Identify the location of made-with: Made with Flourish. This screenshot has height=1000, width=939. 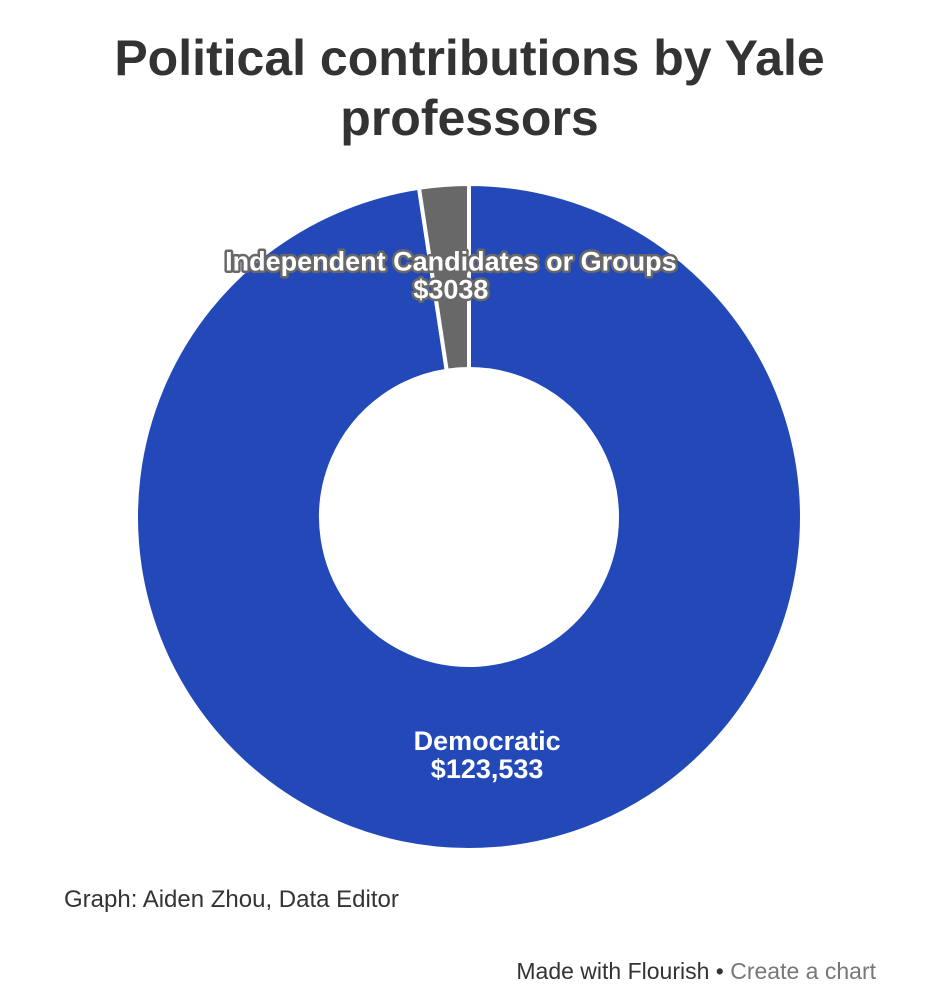
(613, 971).